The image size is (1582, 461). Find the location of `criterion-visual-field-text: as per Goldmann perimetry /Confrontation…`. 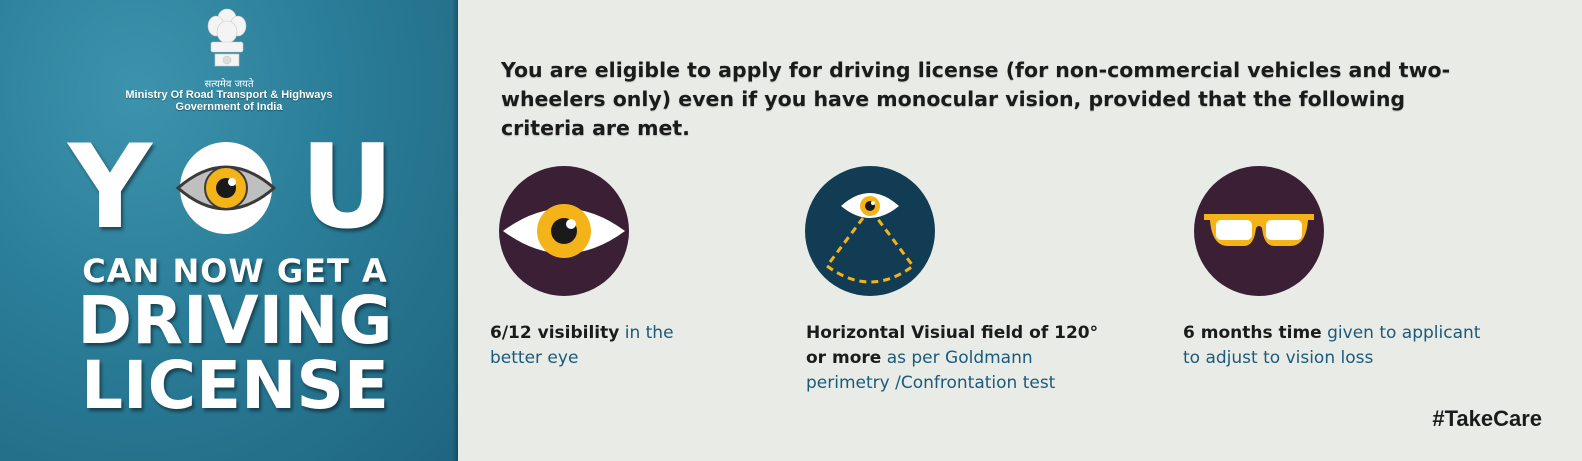

criterion-visual-field-text: as per Goldmann perimetry /Confrontation… is located at coordinates (931, 370).